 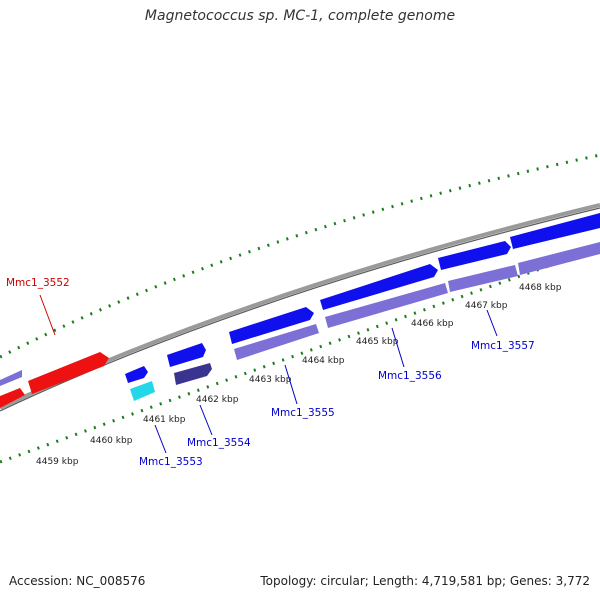 What do you see at coordinates (142, 391) in the screenshot?
I see `gene-arrow-cyan` at bounding box center [142, 391].